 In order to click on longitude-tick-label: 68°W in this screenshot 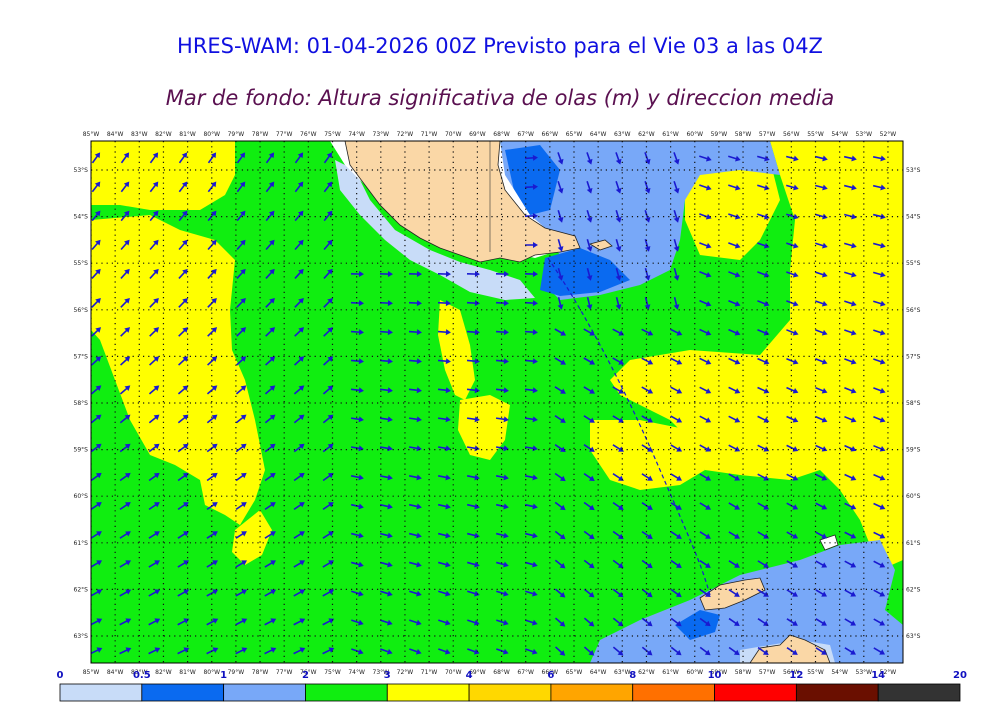, I will do `click(501, 672)`.